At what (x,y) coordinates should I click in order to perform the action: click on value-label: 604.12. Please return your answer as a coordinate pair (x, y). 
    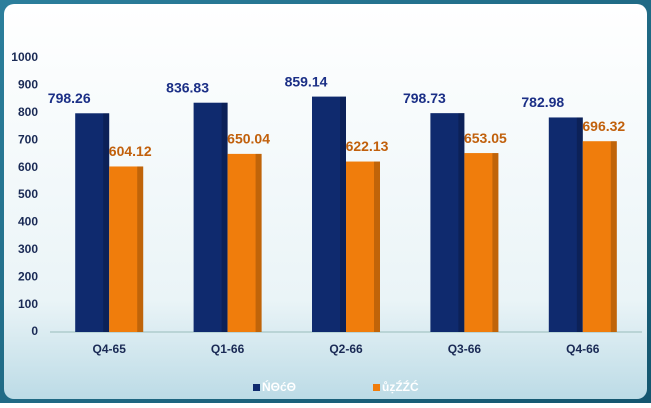
    Looking at the image, I should click on (130, 151).